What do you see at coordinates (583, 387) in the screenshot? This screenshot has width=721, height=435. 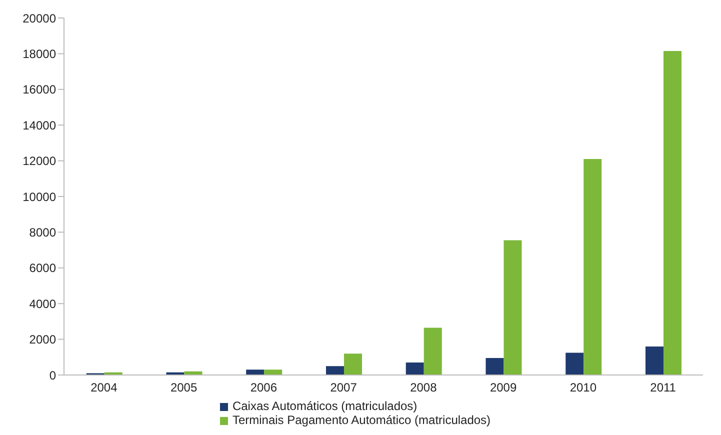 I see `x-tick-label: 2010` at bounding box center [583, 387].